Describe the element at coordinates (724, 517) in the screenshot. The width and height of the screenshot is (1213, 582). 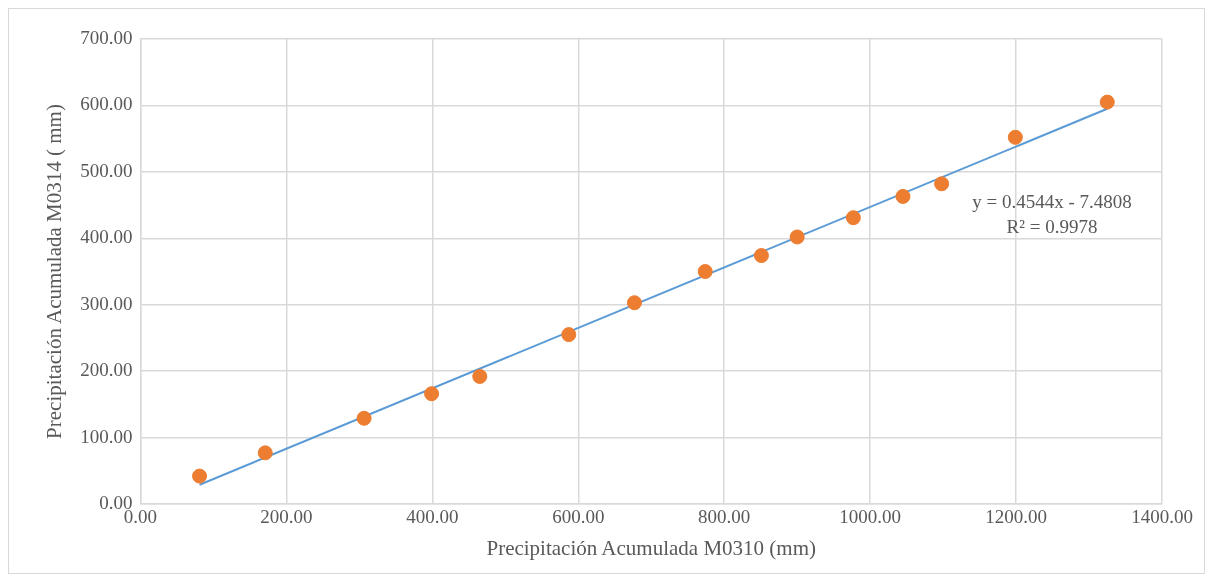
I see `x-tick-label: 800.00` at that location.